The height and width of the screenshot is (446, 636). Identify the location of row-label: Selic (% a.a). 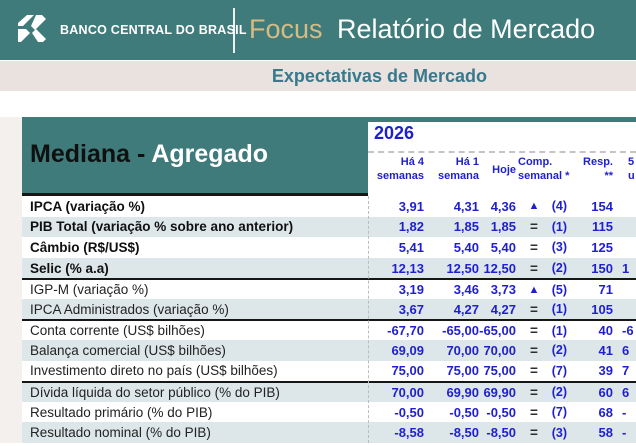
(69, 268).